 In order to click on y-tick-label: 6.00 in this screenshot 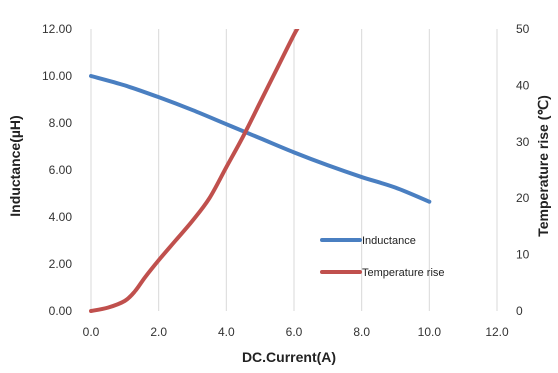, I will do `click(61, 170)`.